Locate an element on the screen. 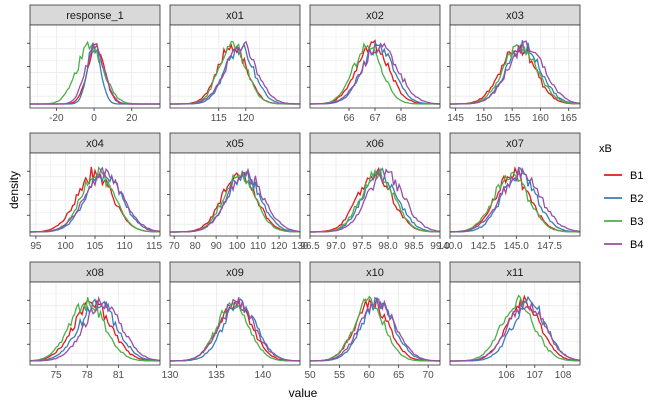  facet-panel: x09 130 135 140 is located at coordinates (231, 321).